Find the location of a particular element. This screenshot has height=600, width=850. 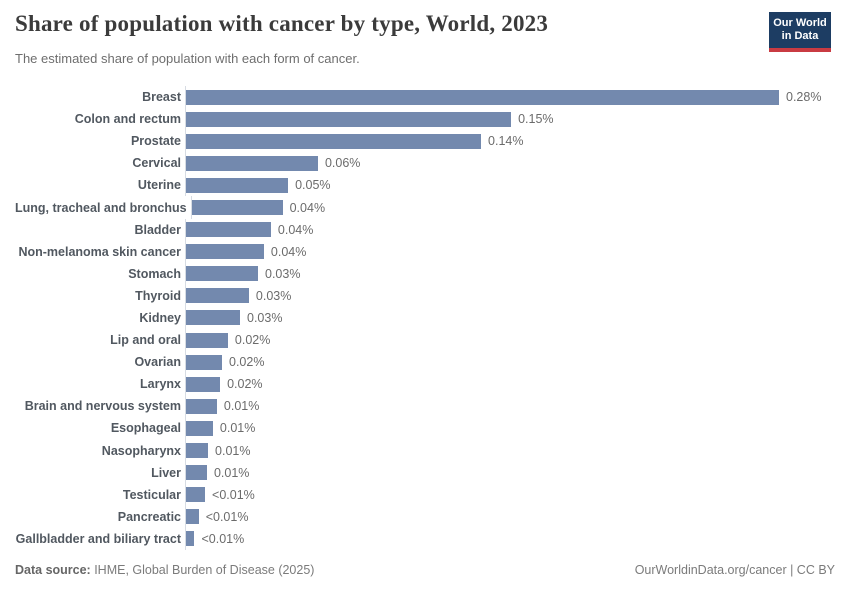

chart-row: Pancreatic <0.01% is located at coordinates (427, 516).